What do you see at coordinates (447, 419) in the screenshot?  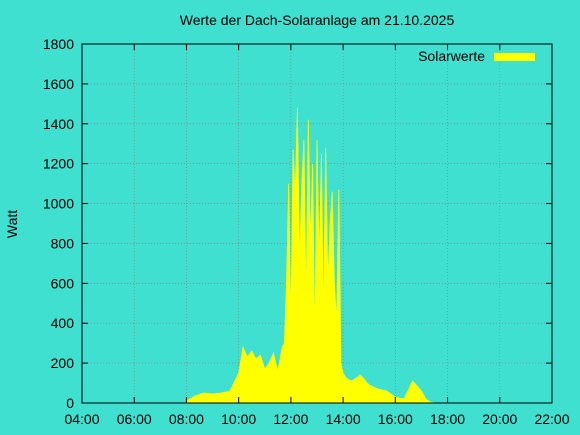 I see `x-tick-label: 18:00` at bounding box center [447, 419].